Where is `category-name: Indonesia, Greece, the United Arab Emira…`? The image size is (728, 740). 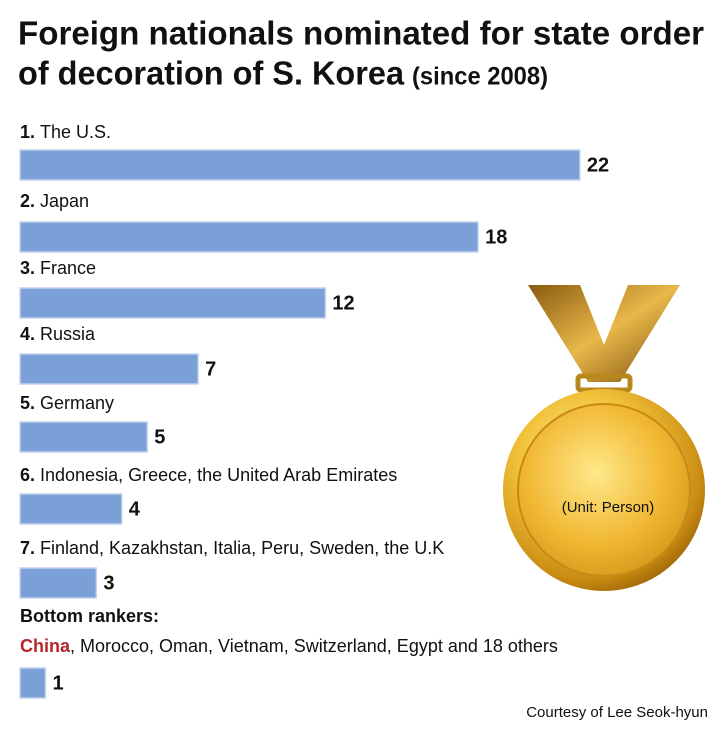
category-name: Indonesia, Greece, the United Arab Emira… is located at coordinates (218, 475).